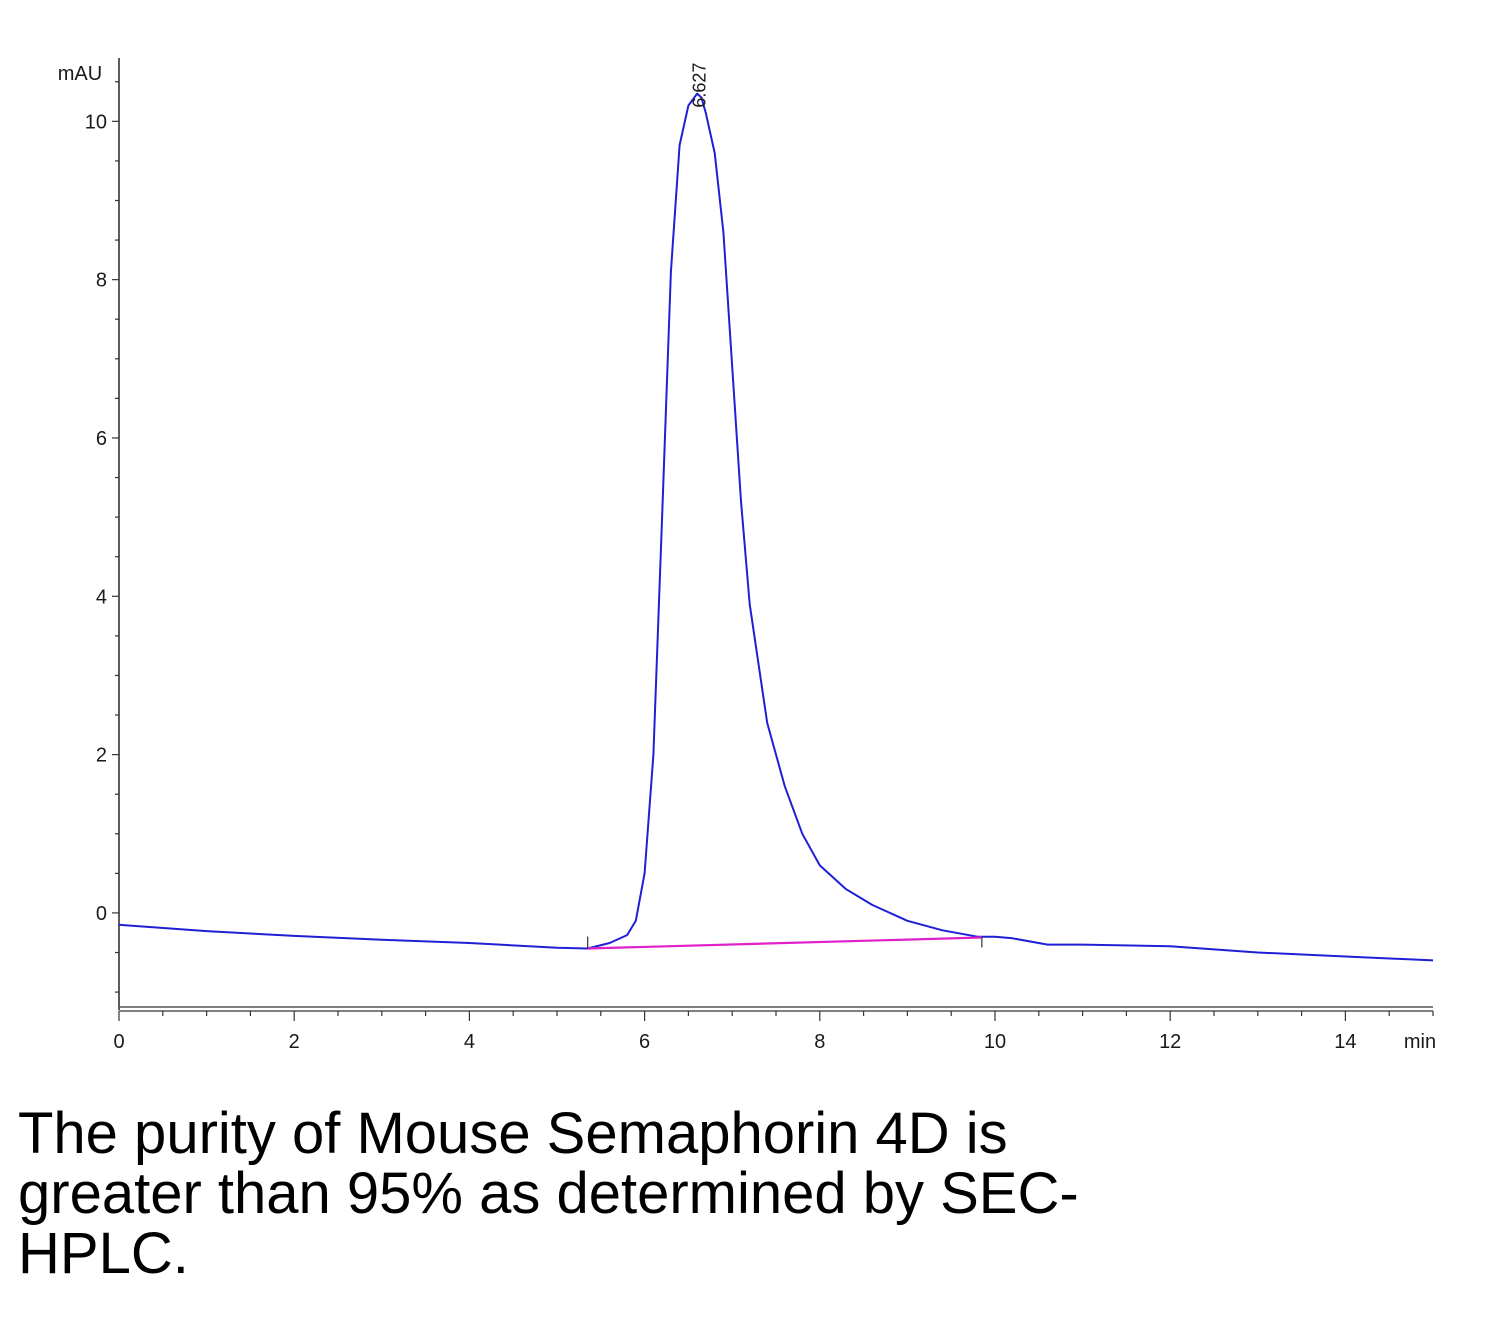  I want to click on x-tick-label: 0, so click(118, 1042).